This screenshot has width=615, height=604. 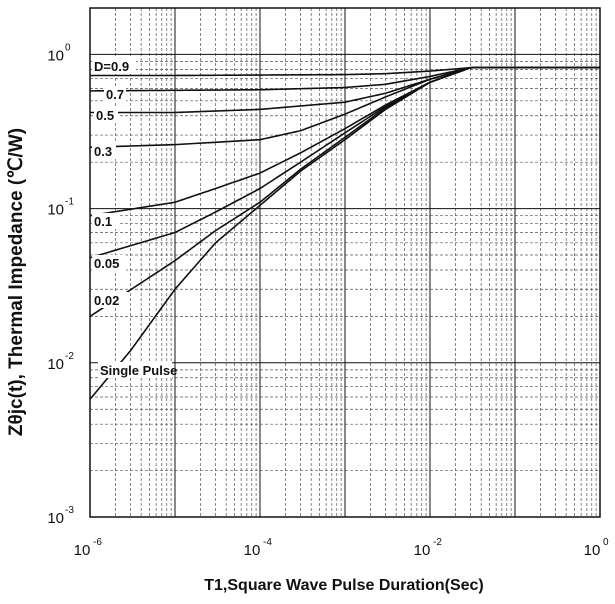 I want to click on curve-label-d01: 0.1, so click(x=103, y=221).